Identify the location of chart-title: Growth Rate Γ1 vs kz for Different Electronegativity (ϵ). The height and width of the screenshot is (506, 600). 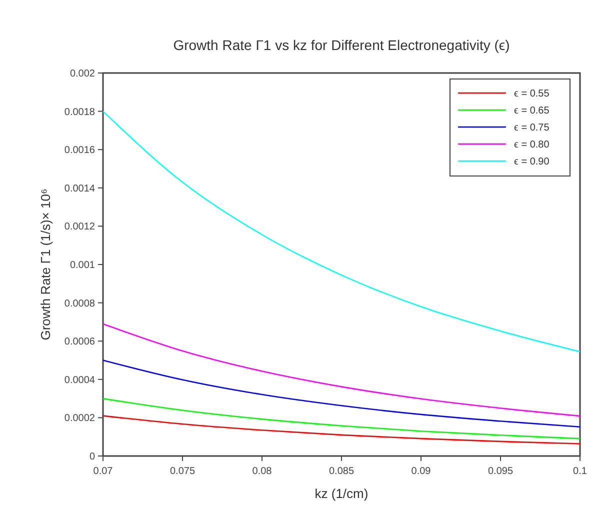
(341, 45).